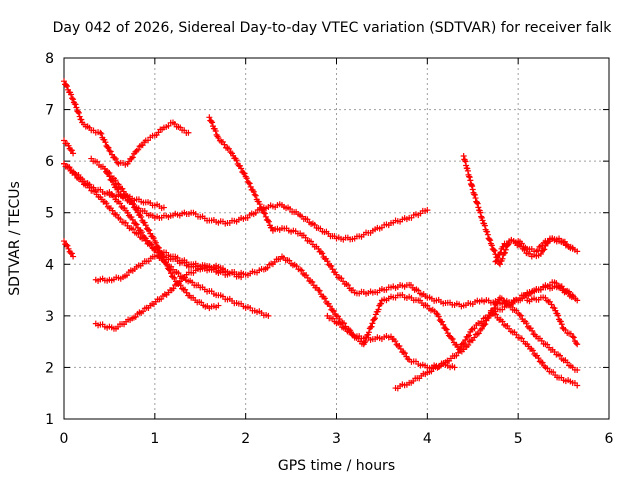  Describe the element at coordinates (49, 420) in the screenshot. I see `y-tick-label: 1` at that location.